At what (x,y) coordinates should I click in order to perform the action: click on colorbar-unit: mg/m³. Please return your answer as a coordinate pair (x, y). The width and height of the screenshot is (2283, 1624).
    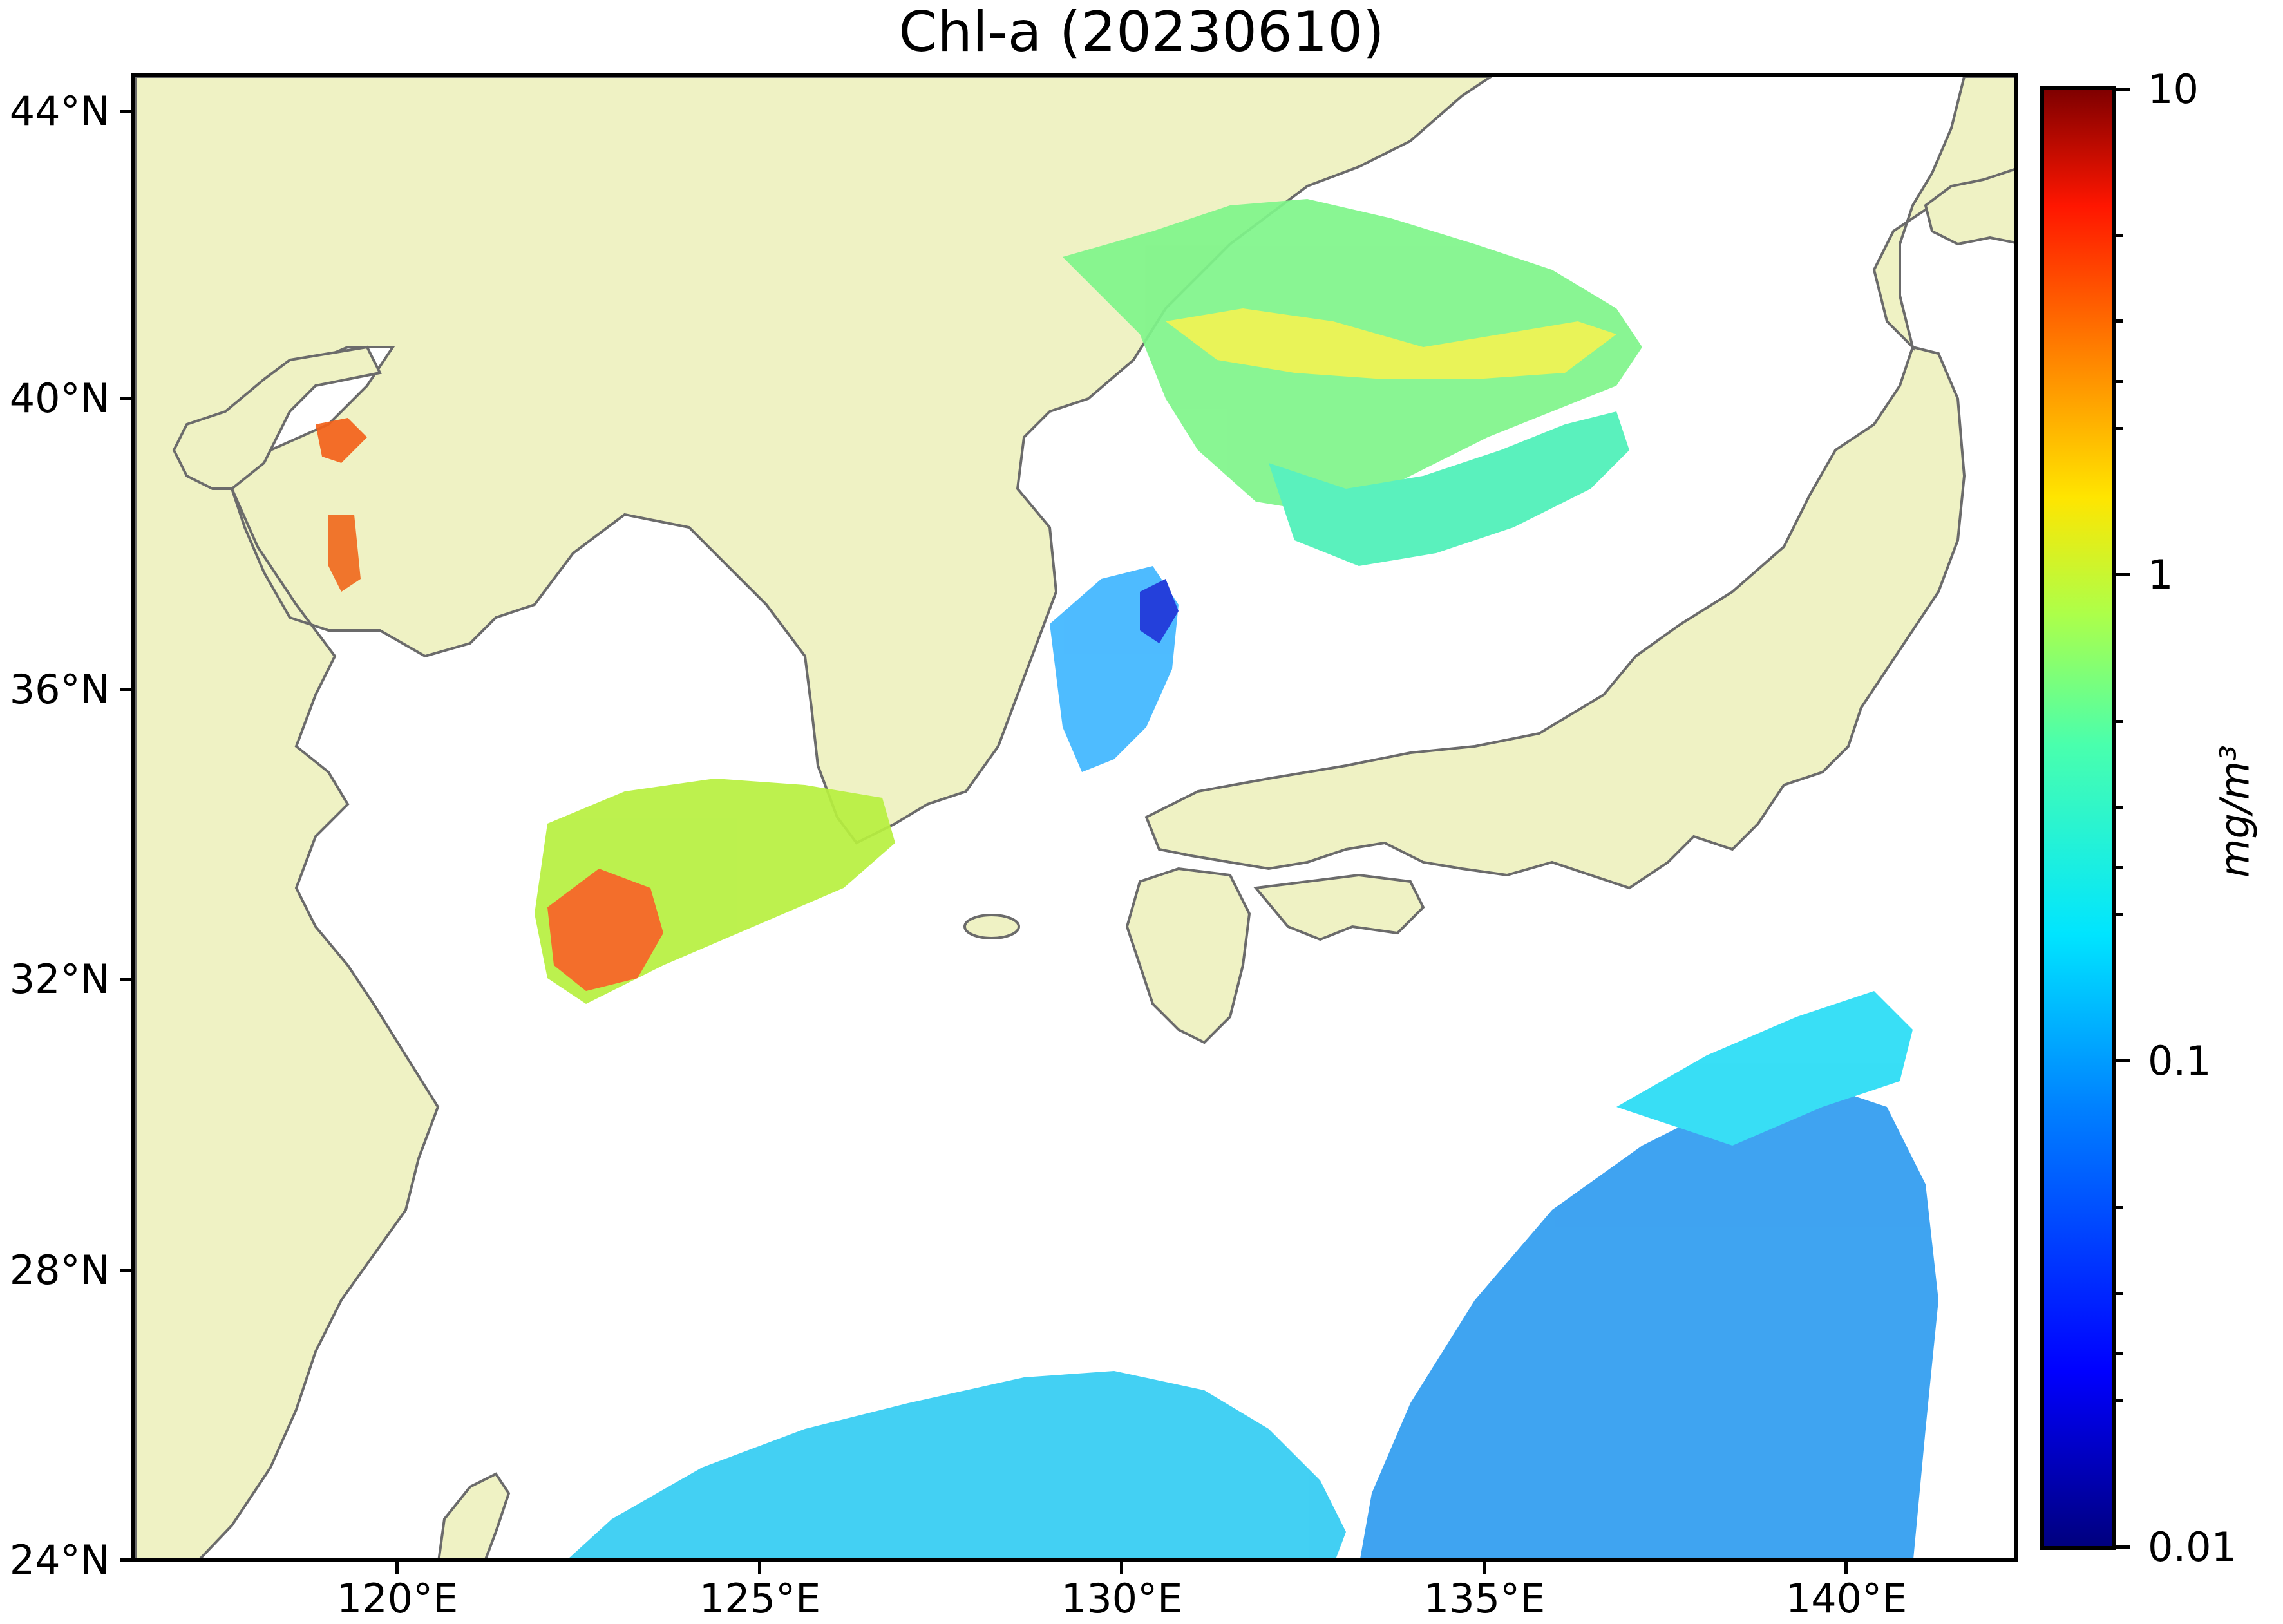
    Looking at the image, I should click on (2235, 812).